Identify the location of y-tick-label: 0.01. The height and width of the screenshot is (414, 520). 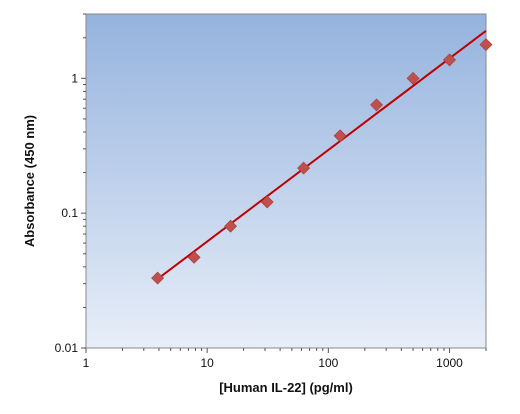
(67, 348).